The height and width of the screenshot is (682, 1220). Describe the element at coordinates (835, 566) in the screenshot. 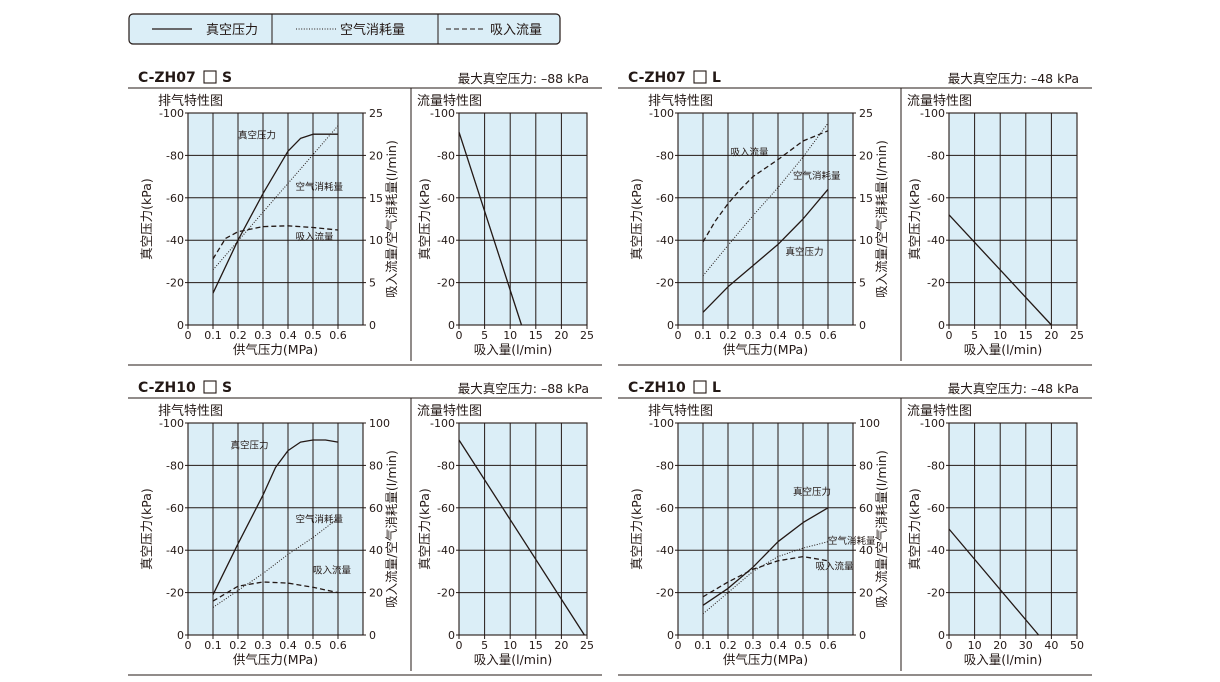

I see `series-label-dashed: 吸入流量` at that location.